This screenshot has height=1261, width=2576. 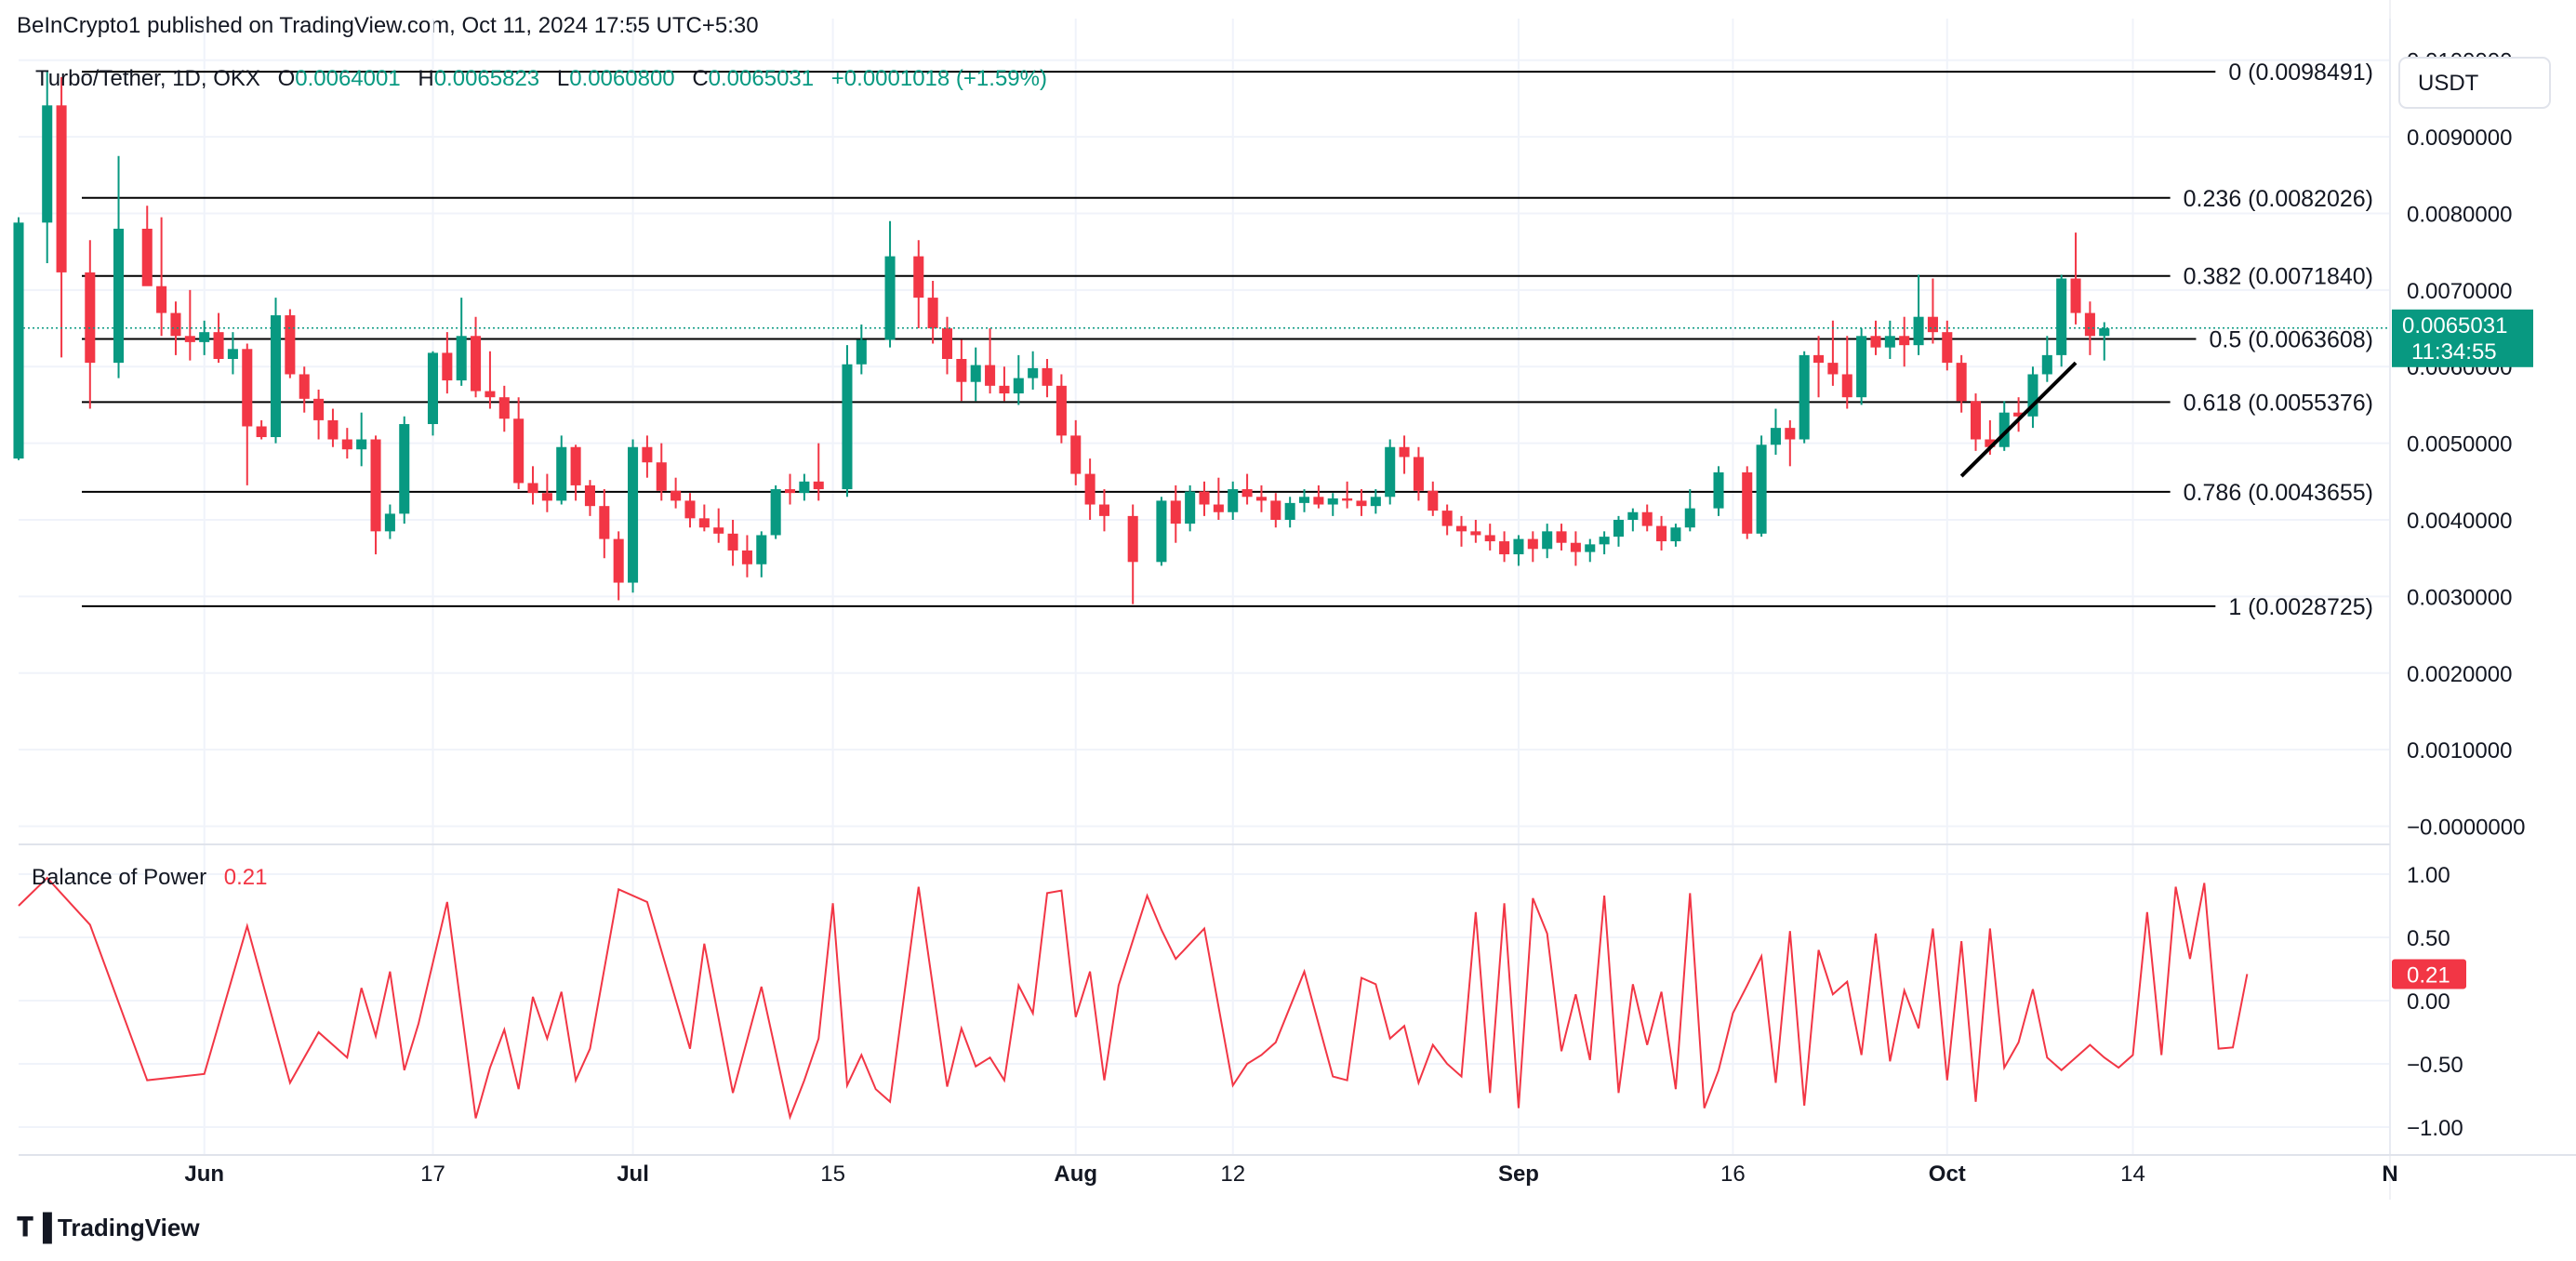 I want to click on y-tick-label: 0.0090000, so click(x=2459, y=138).